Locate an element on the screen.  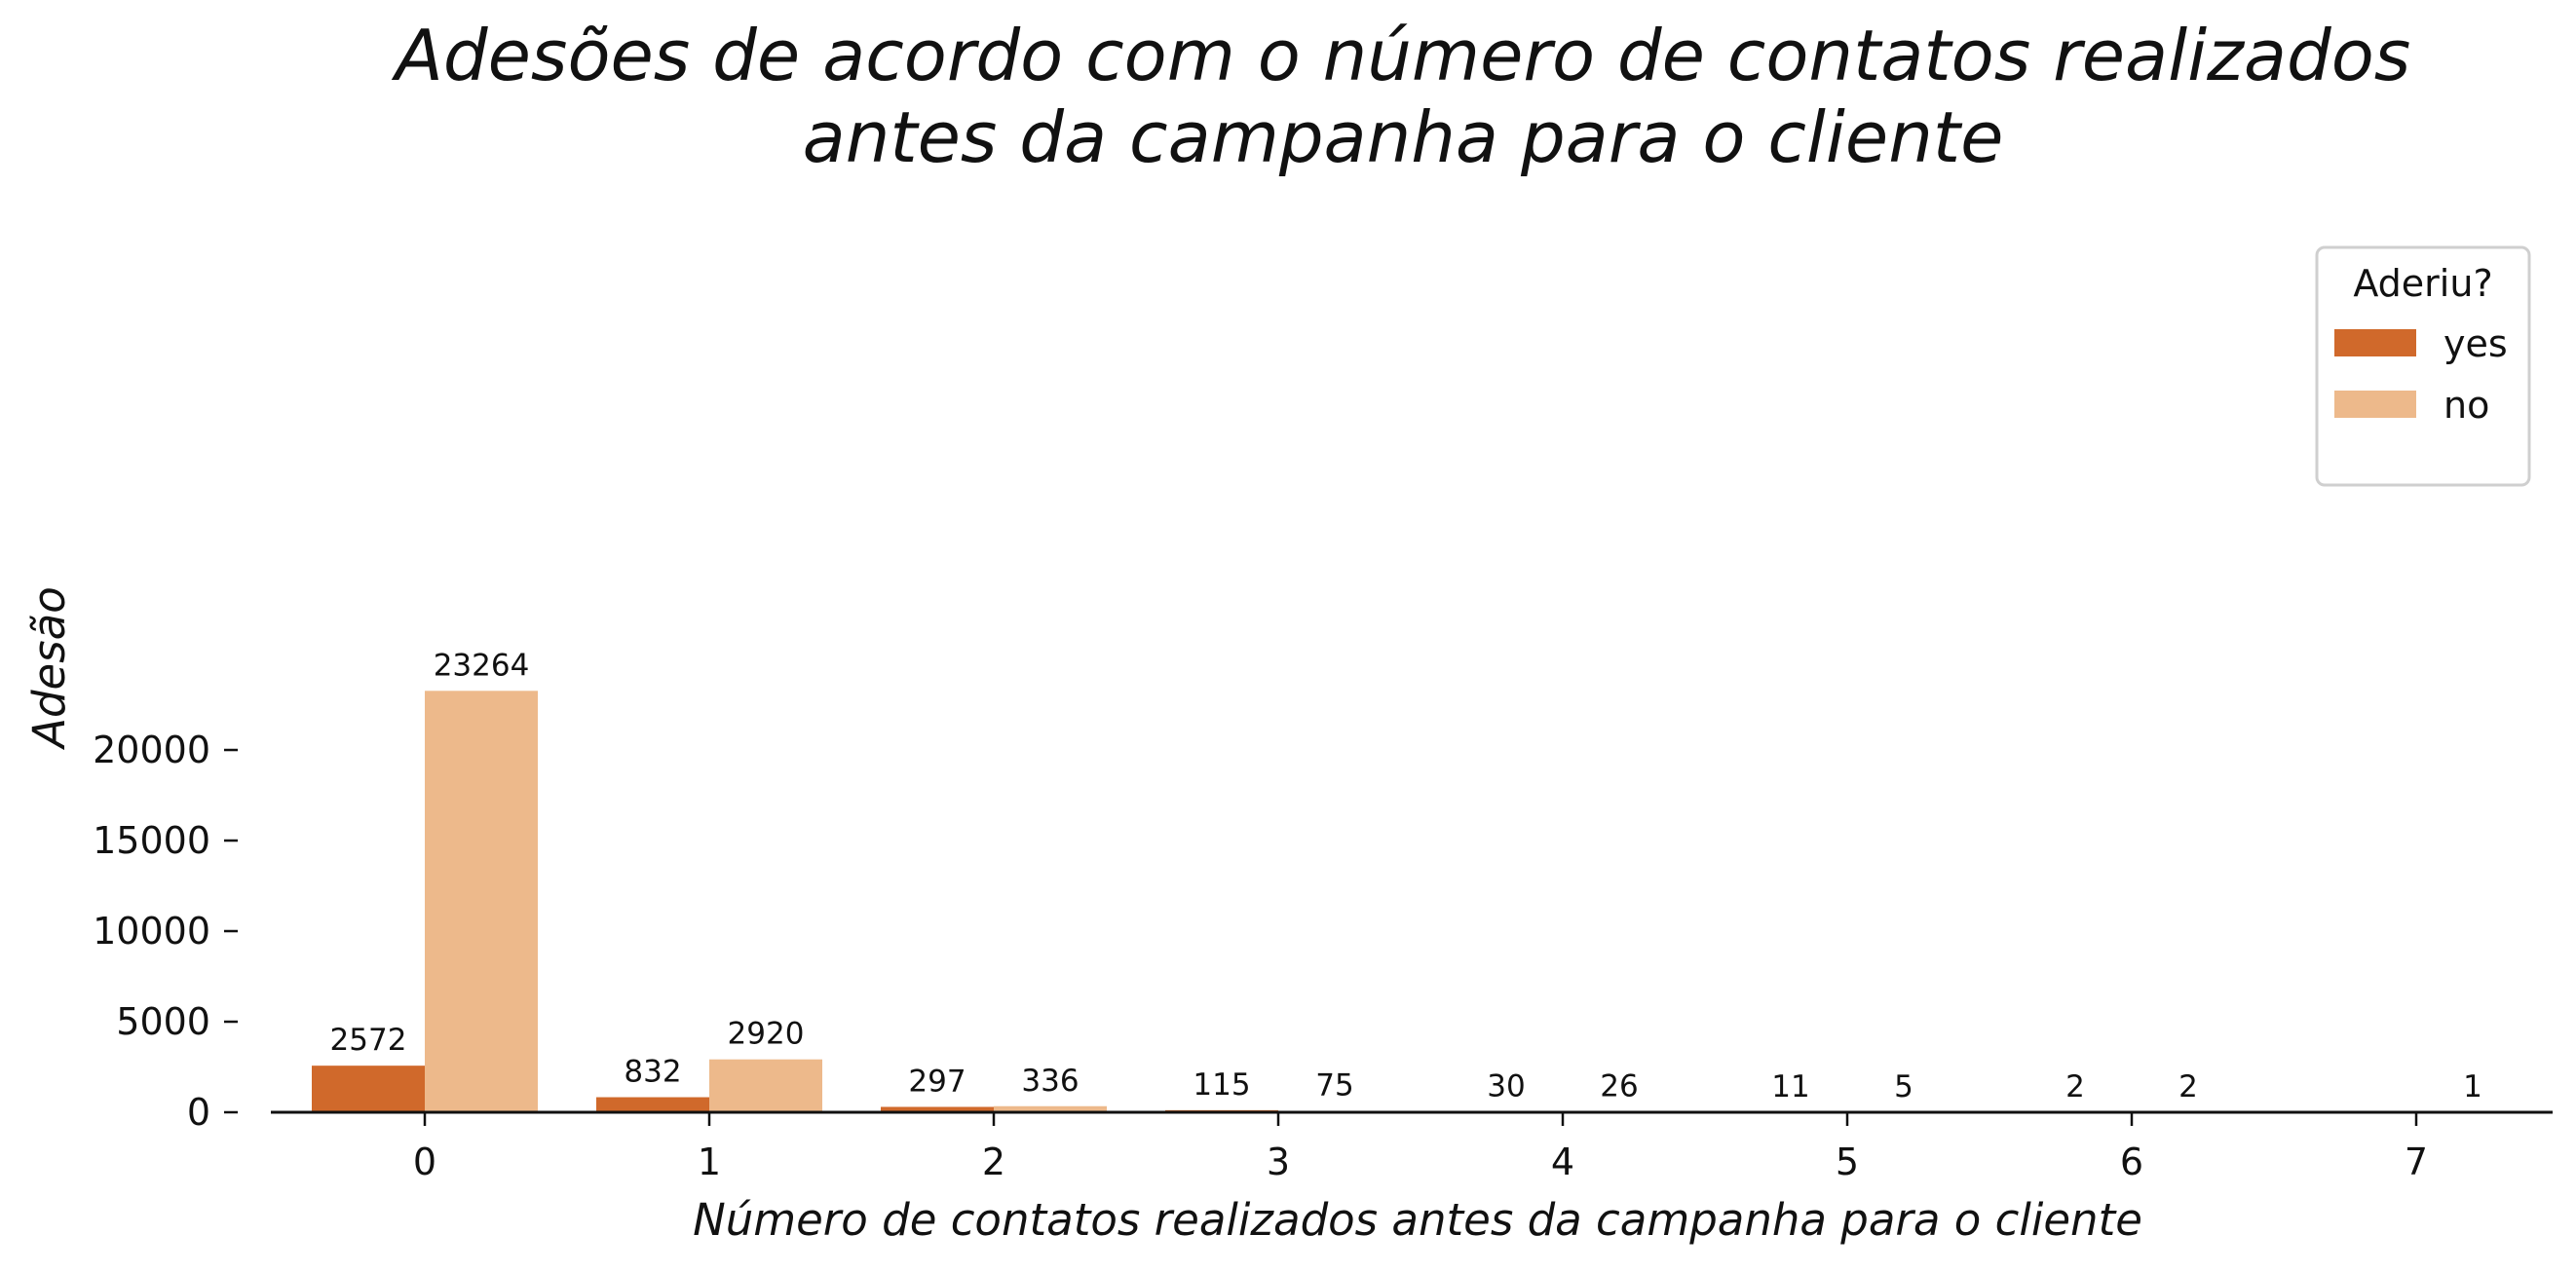
data-label-no-4: 26 is located at coordinates (1619, 1086).